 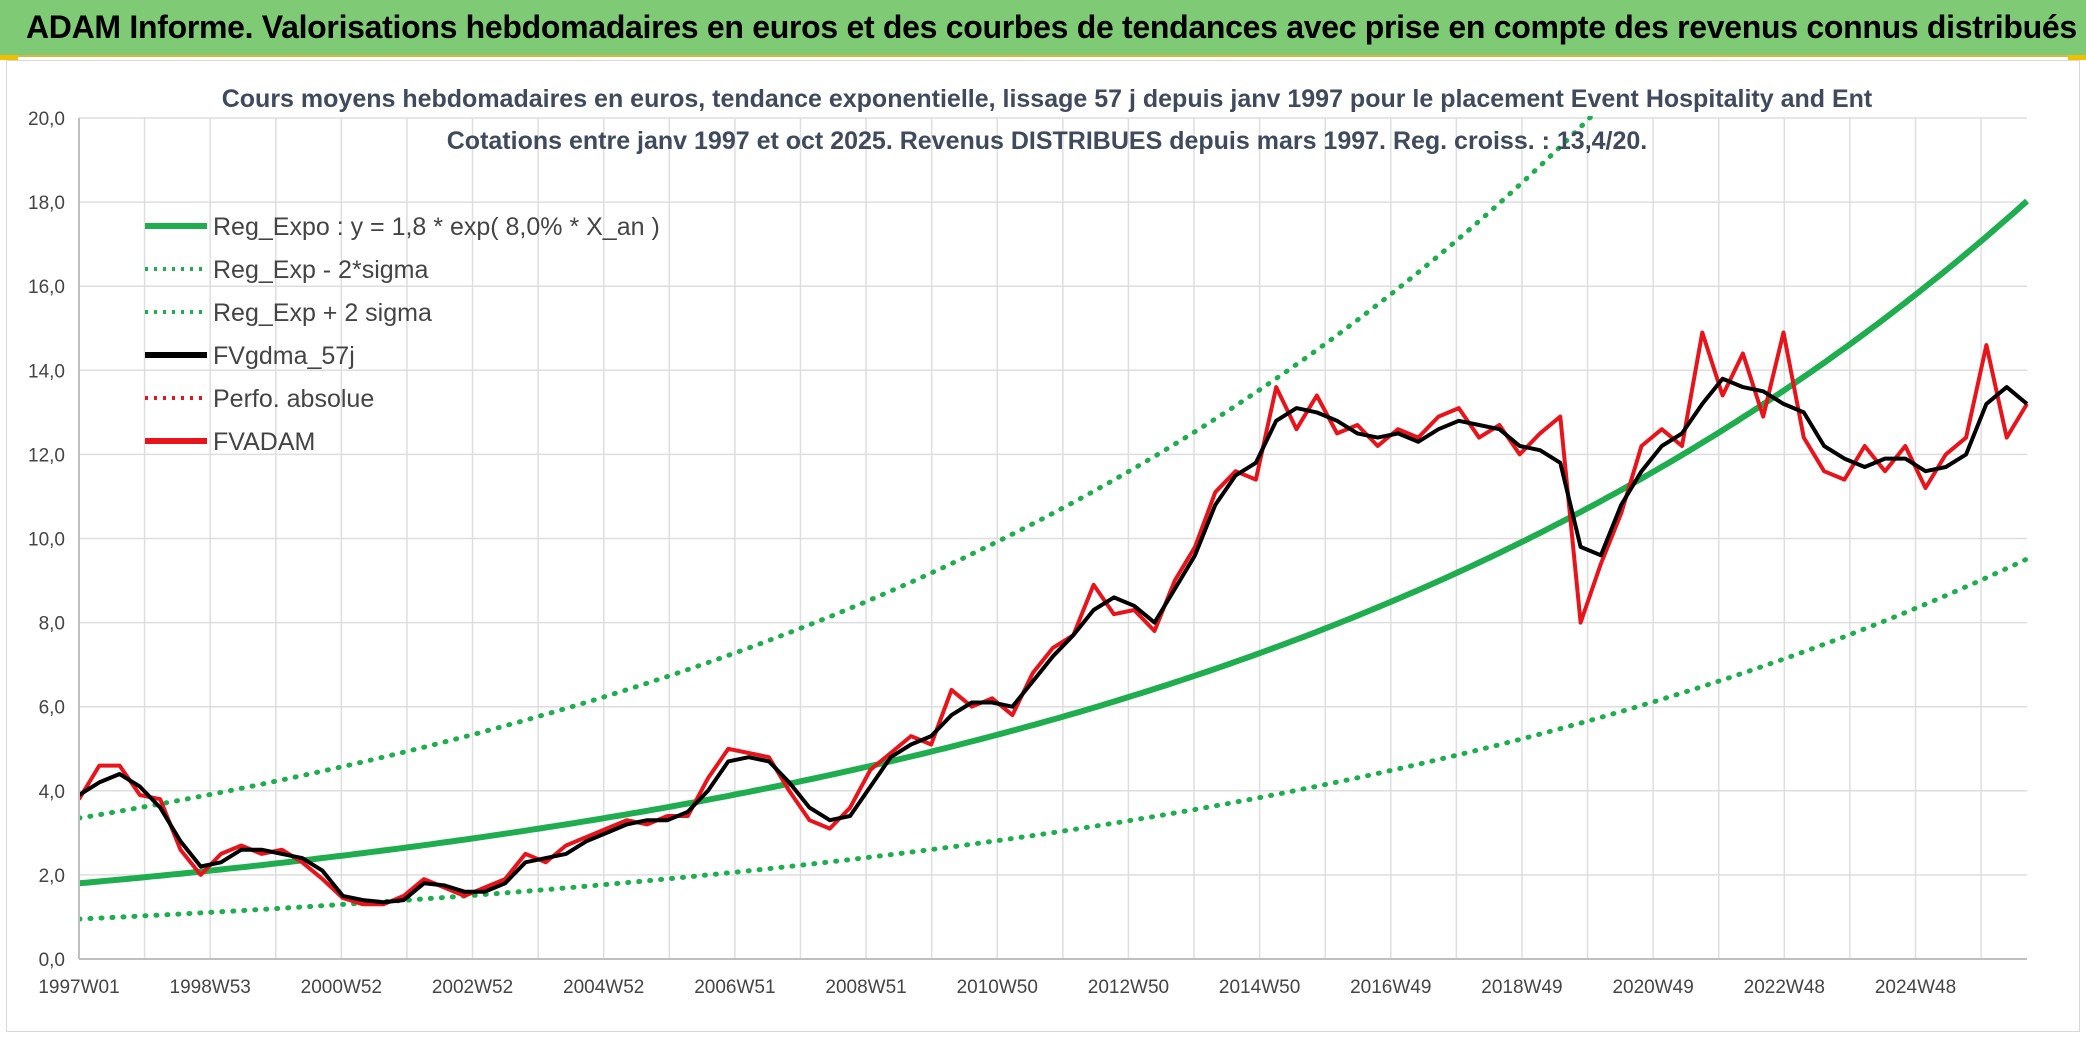 What do you see at coordinates (78, 987) in the screenshot?
I see `x-tick-label: 1997W01` at bounding box center [78, 987].